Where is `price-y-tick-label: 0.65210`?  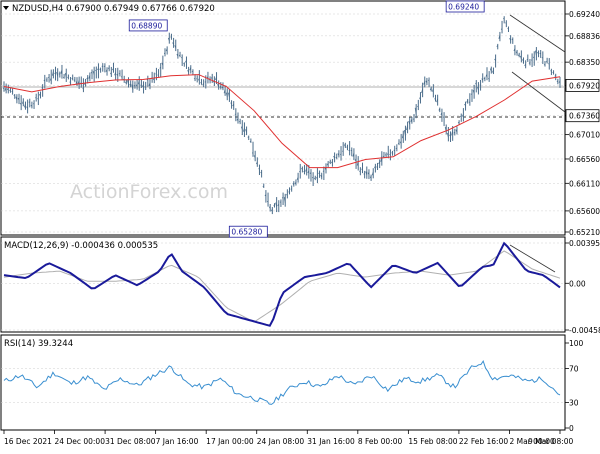 price-y-tick-label: 0.65210 is located at coordinates (584, 232).